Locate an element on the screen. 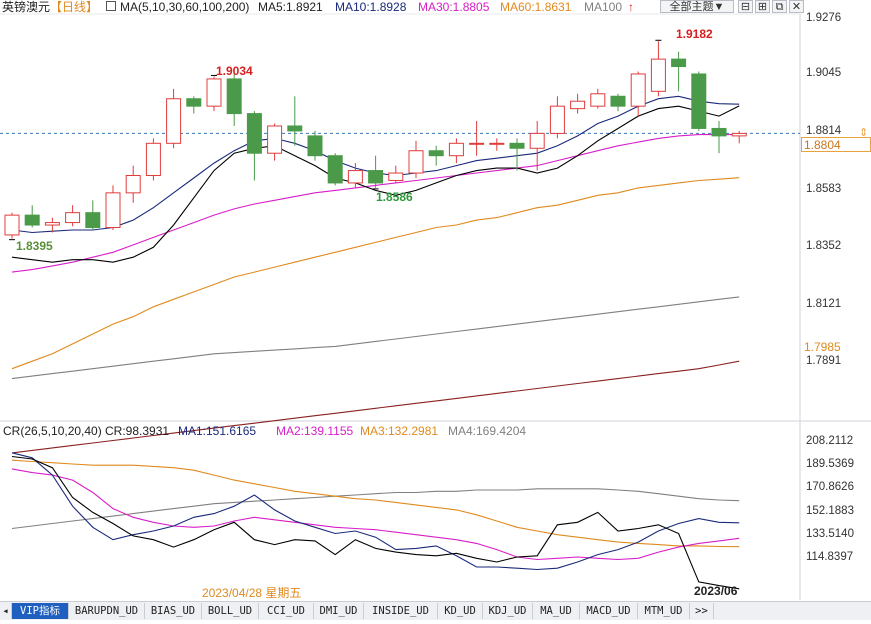  ma-name: MA(5,10,30,60,100,200) is located at coordinates (185, 7).